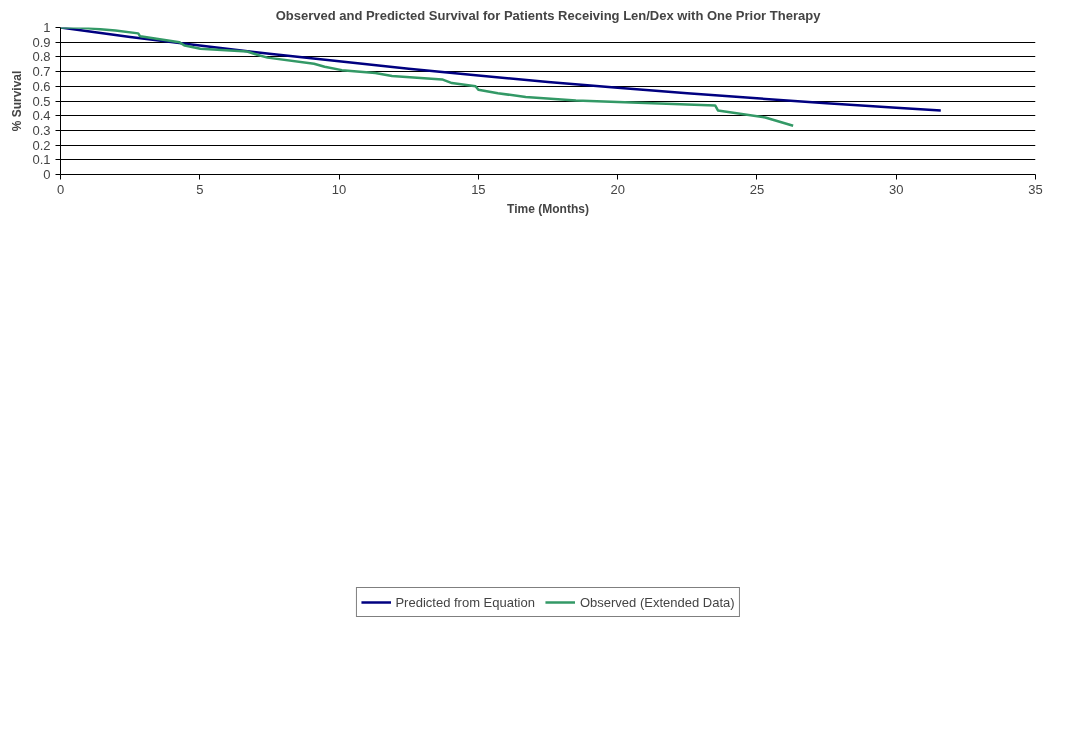  I want to click on y-tick-label: 0.8, so click(41, 57).